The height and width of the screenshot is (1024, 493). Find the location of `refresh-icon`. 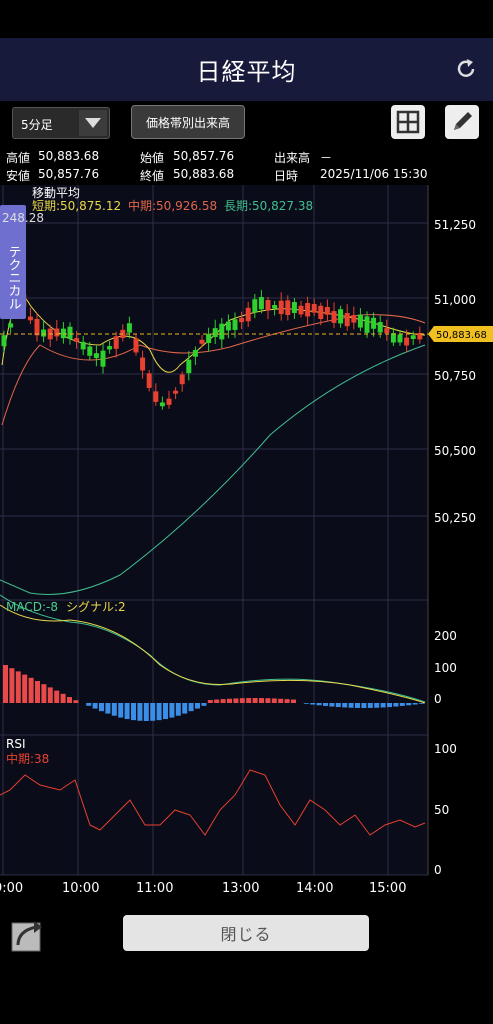

refresh-icon is located at coordinates (466, 69).